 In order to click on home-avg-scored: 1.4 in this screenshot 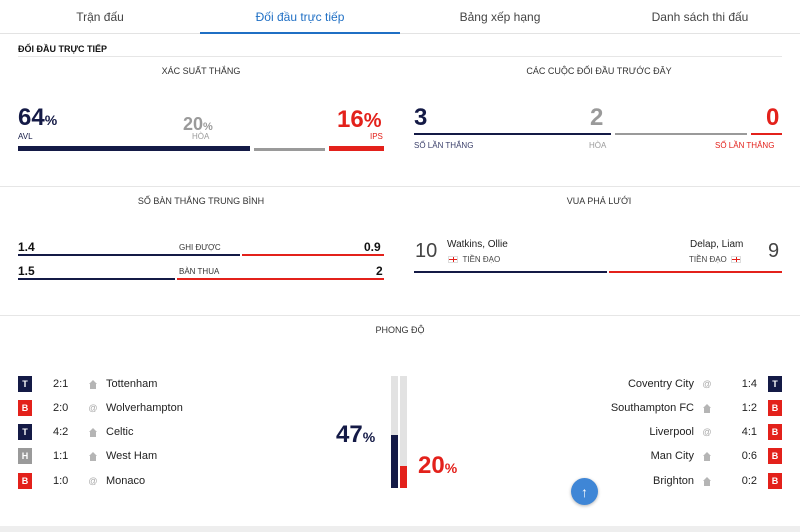, I will do `click(26, 247)`.